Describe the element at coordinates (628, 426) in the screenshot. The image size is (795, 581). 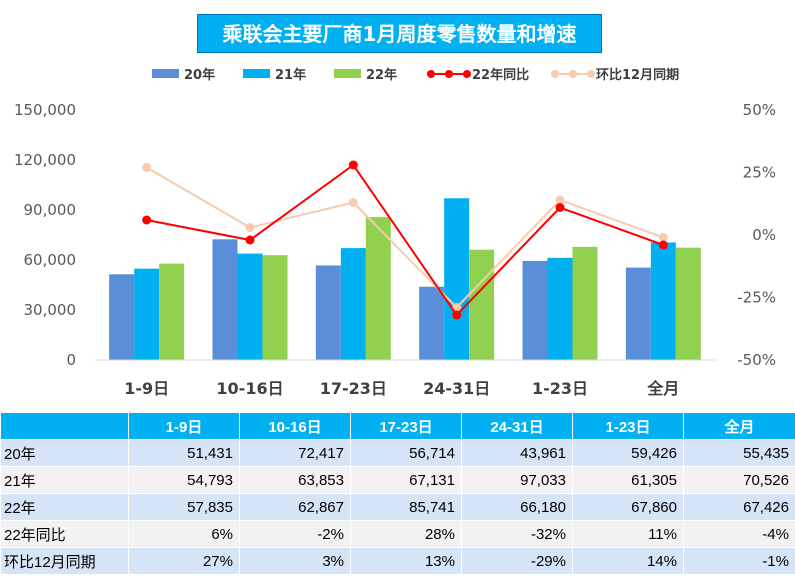
I see `table-header-cell: 1-23日` at that location.